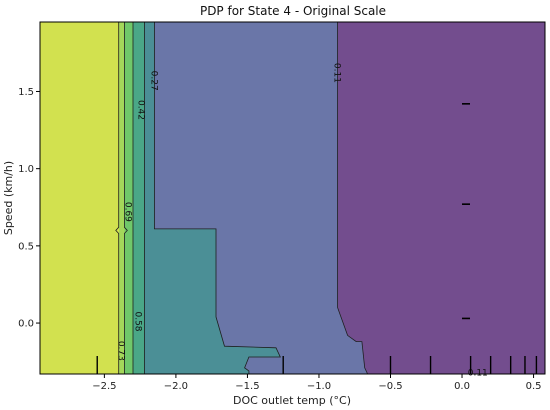 This screenshot has height=410, width=550. Describe the element at coordinates (121, 351) in the screenshot. I see `contour-label: 0.73` at that location.